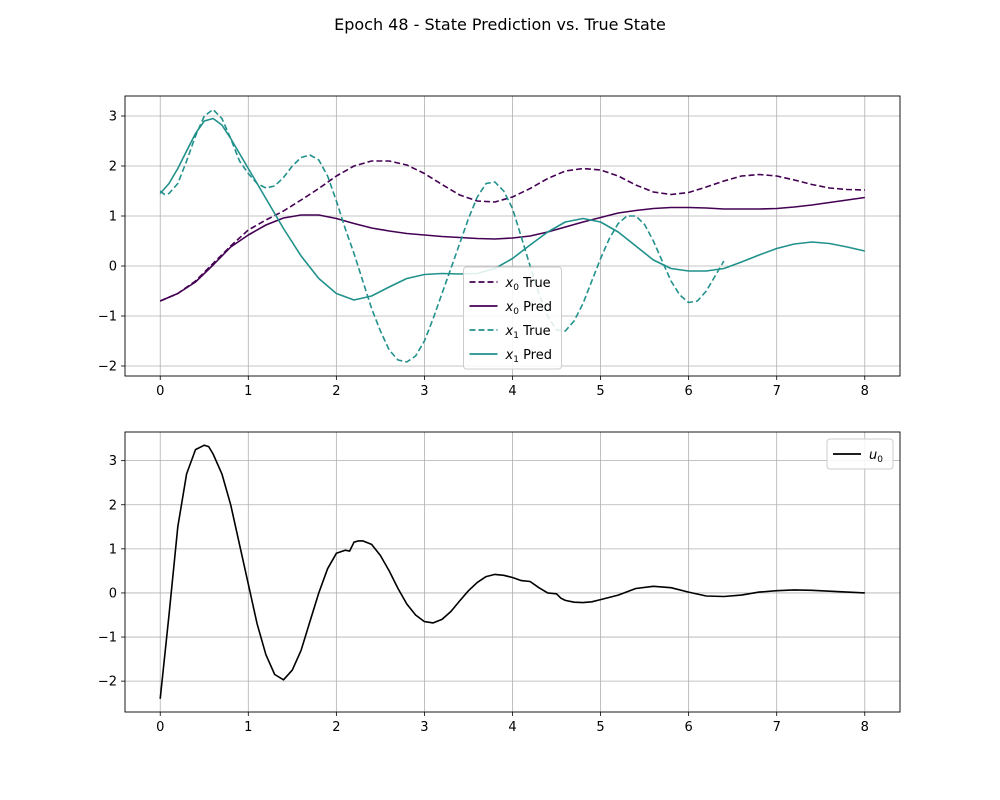  I want to click on legend-box, so click(512, 318).